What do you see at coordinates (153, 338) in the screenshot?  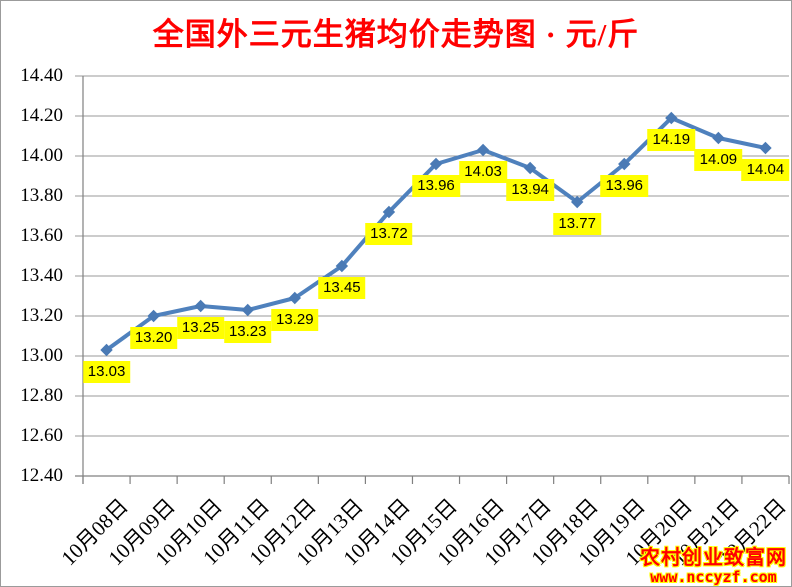 I see `data-point-label: 13.20` at bounding box center [153, 338].